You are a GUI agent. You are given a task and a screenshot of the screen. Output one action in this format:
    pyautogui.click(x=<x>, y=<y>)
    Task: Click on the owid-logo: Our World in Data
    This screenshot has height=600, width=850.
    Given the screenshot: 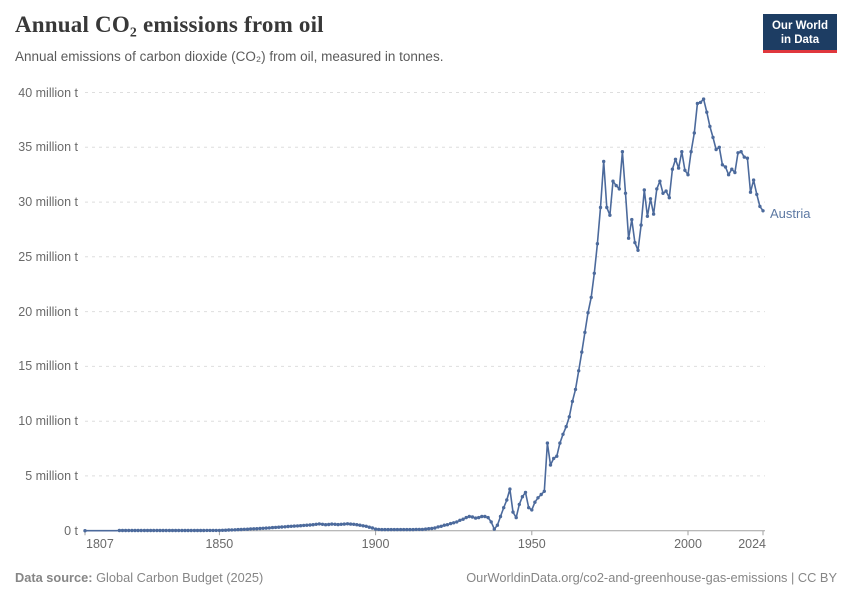 What is the action you would take?
    pyautogui.click(x=799, y=33)
    